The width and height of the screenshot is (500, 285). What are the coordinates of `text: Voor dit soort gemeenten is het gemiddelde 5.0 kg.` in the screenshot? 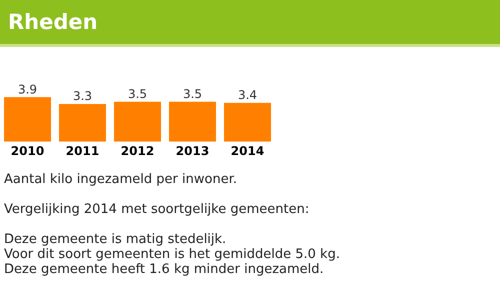 It's located at (172, 254).